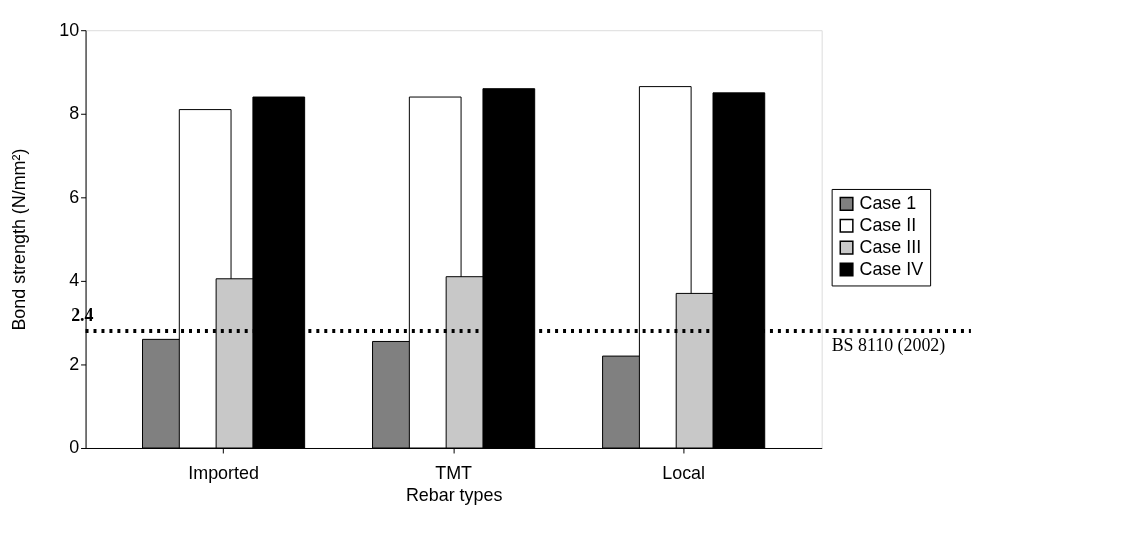  I want to click on legend-label: Case III, so click(890, 246).